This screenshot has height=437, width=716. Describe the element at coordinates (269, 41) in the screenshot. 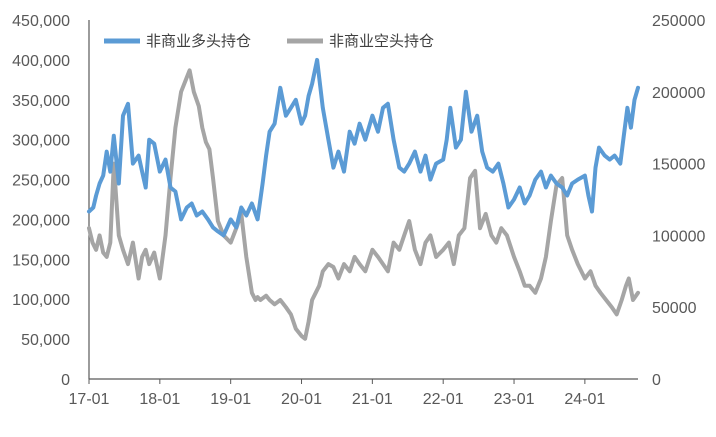

I see `legend: 非商业多头持仓 非商业空头持仓` at that location.